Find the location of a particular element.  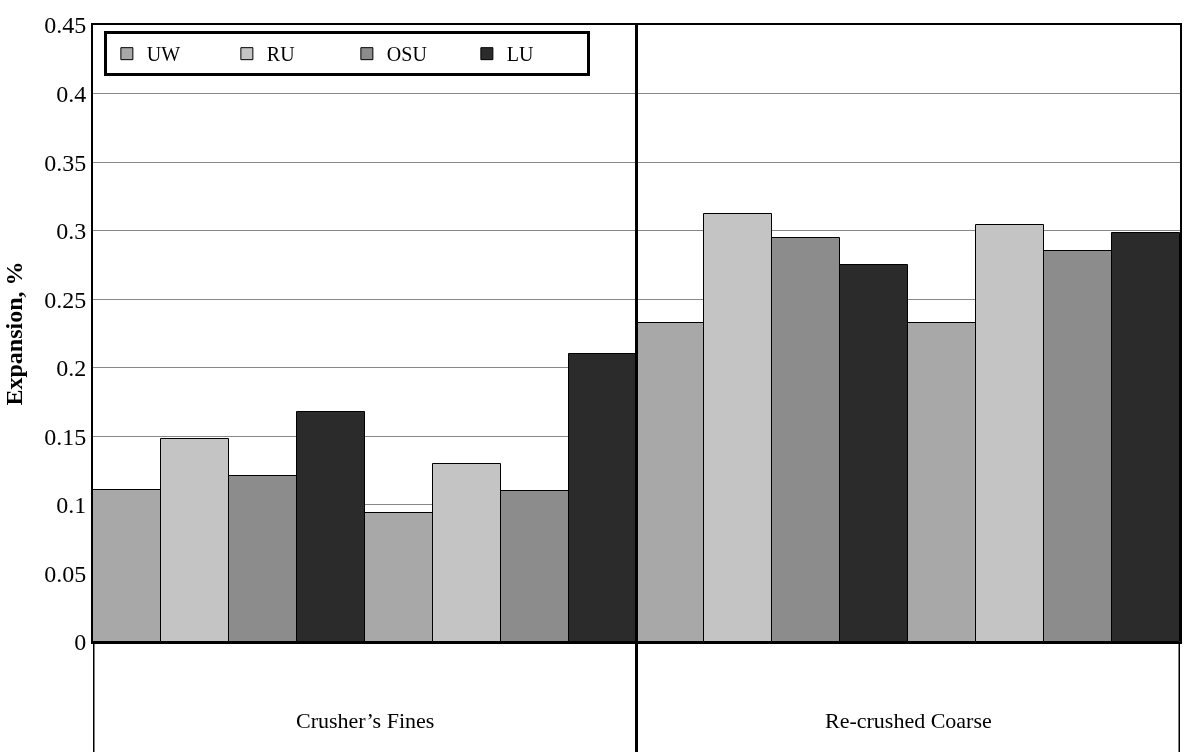

legend-label: UW is located at coordinates (163, 54).